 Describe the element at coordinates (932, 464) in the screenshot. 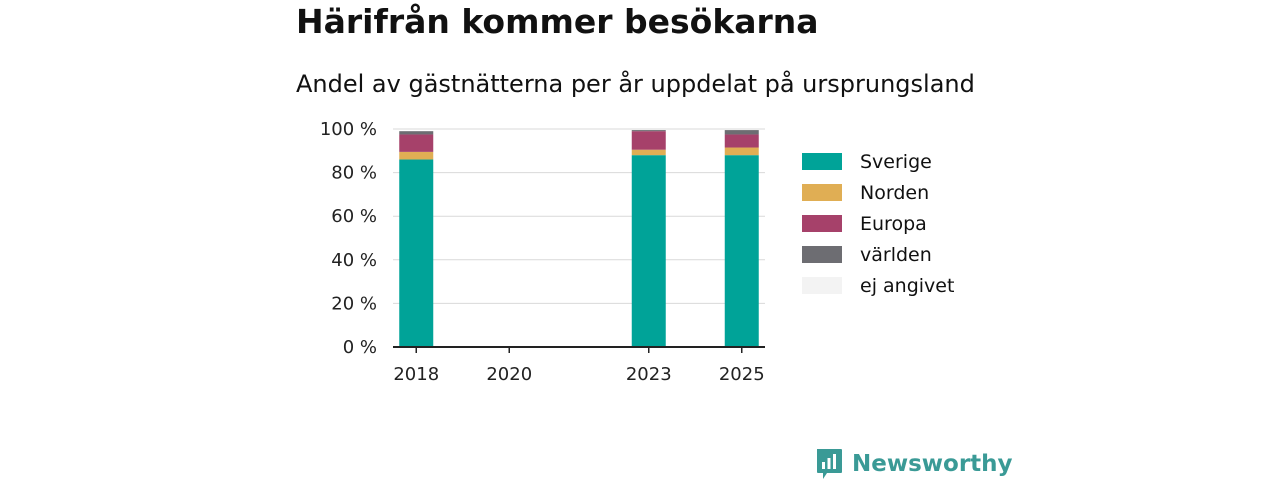

I see `brand-name: Newsworthy` at that location.